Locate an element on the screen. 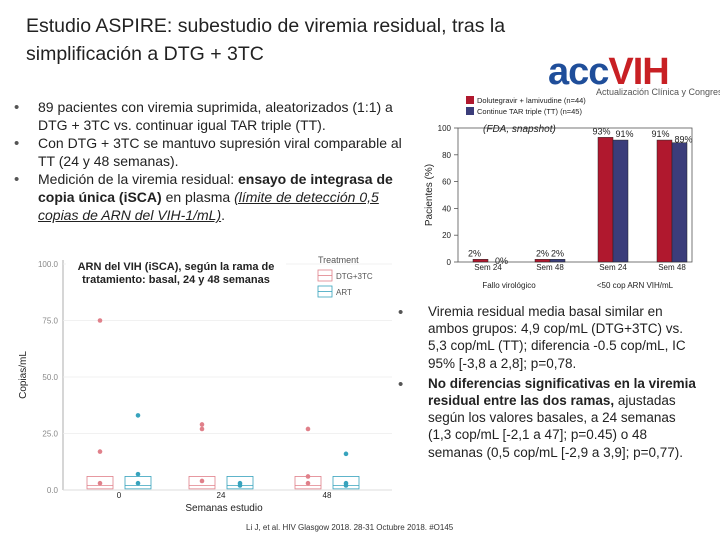  logo-acc: acc is located at coordinates (578, 72).